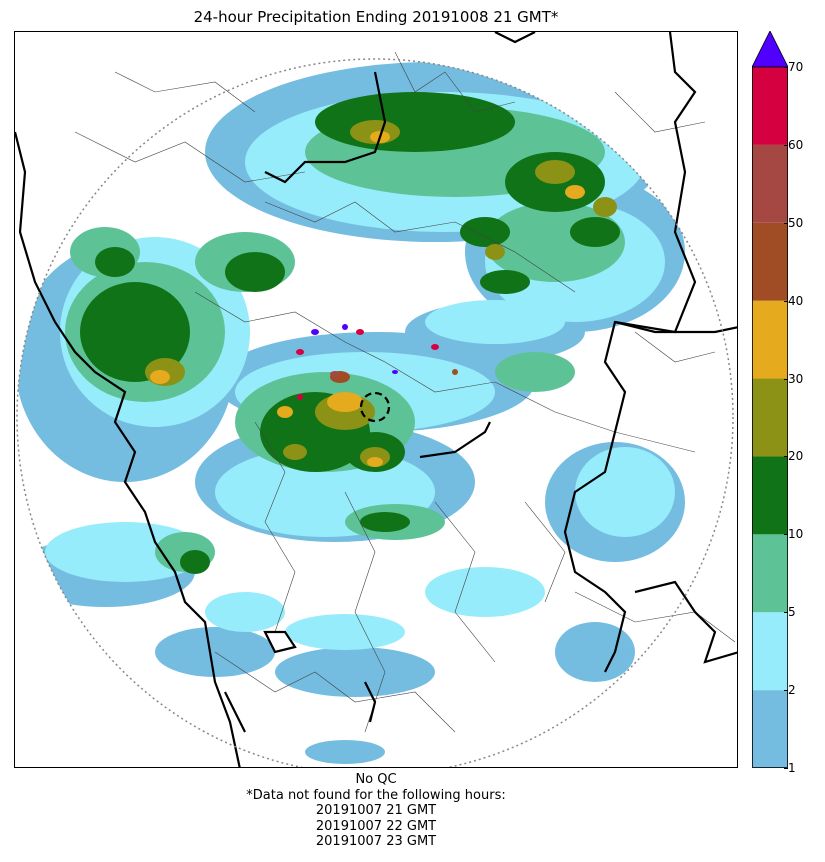  I want to click on colorbar-tick-labels: 1 2 5 10 20 30 40 50 60 70, so click(804, 402).